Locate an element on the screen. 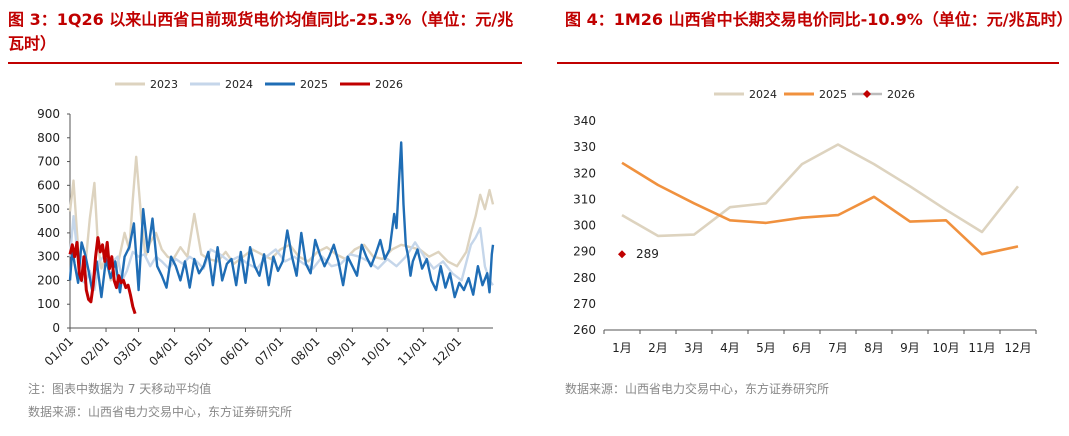  x-tick-label: 12/01 is located at coordinates (447, 351).